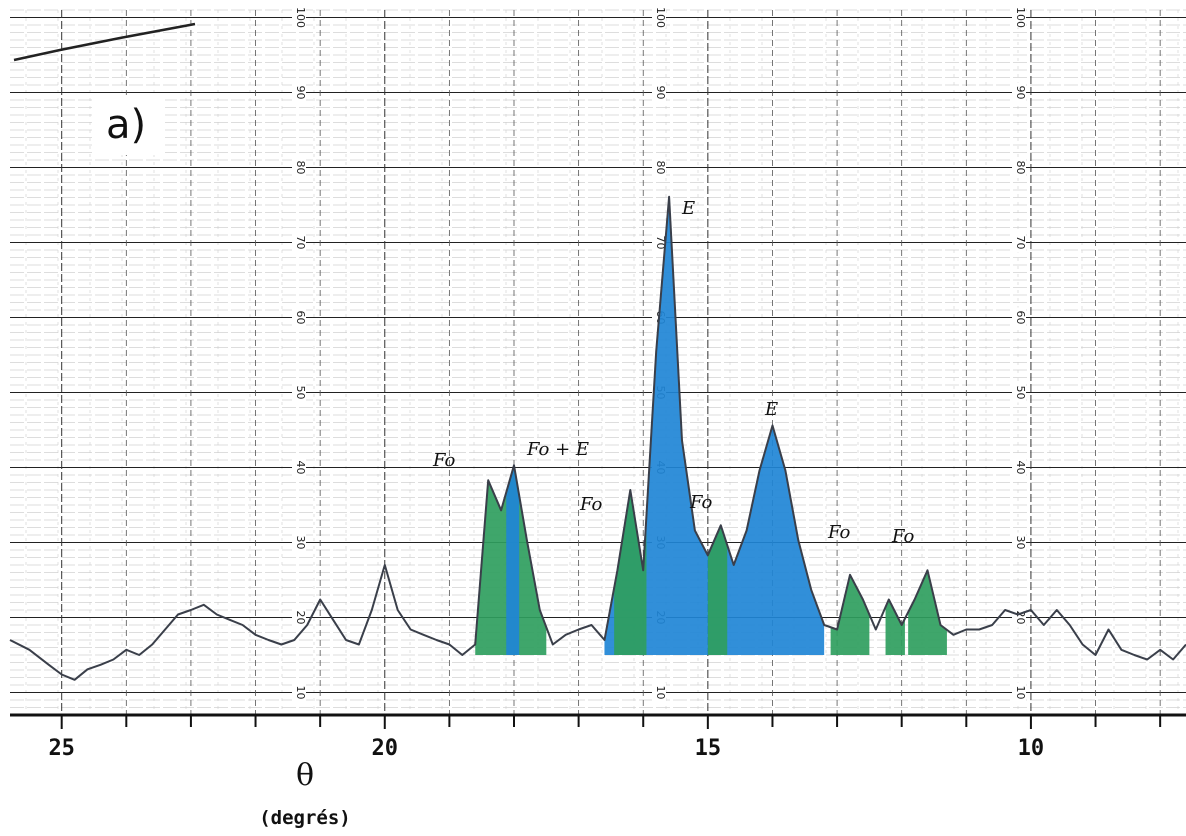 This screenshot has height=836, width=1186. Describe the element at coordinates (126, 125) in the screenshot. I see `panel-label: a)` at that location.